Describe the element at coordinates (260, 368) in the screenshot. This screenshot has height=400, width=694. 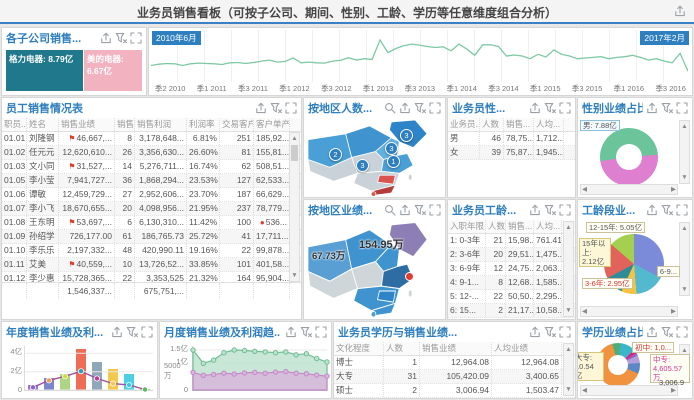
I see `monthly-chart-plot` at that location.